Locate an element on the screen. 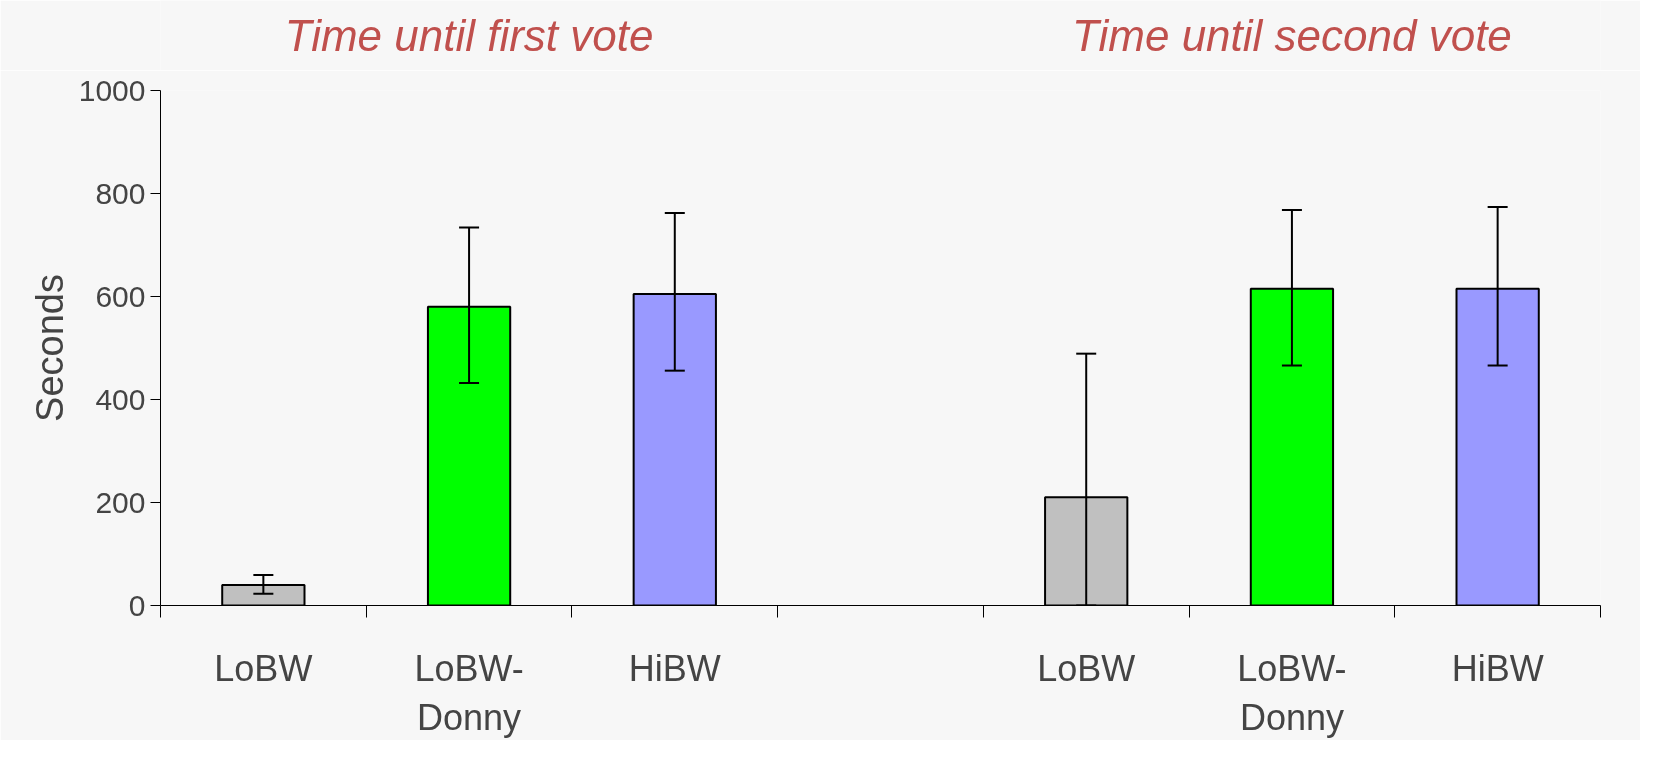  y-tick-label: 0 is located at coordinates (137, 605).